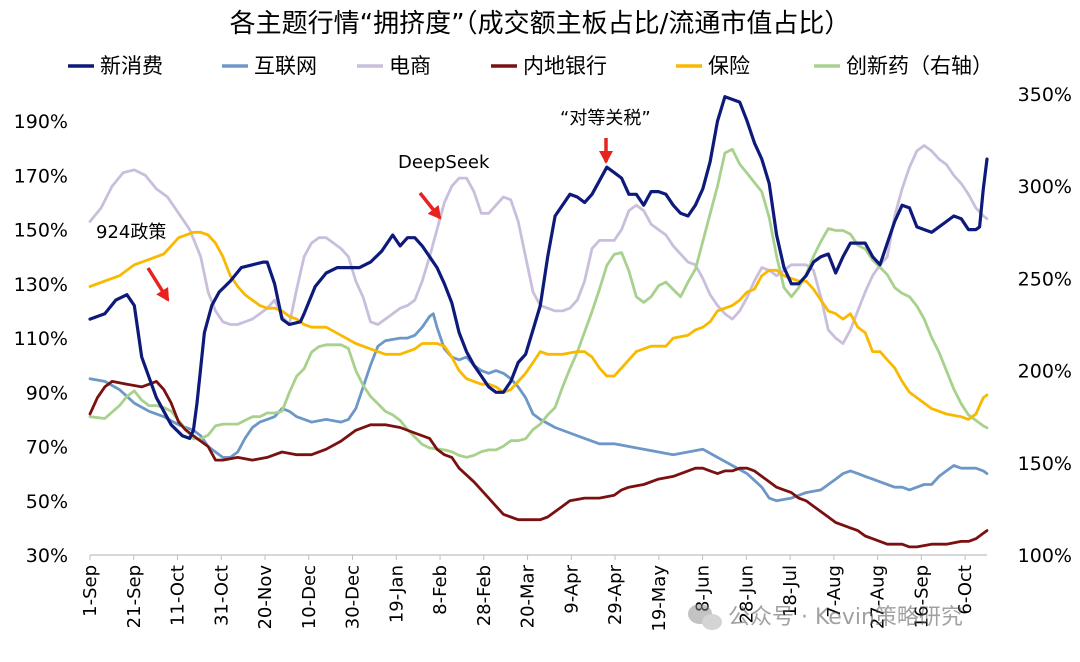  I want to click on x-tick-label: 16-Sep, so click(921, 596).